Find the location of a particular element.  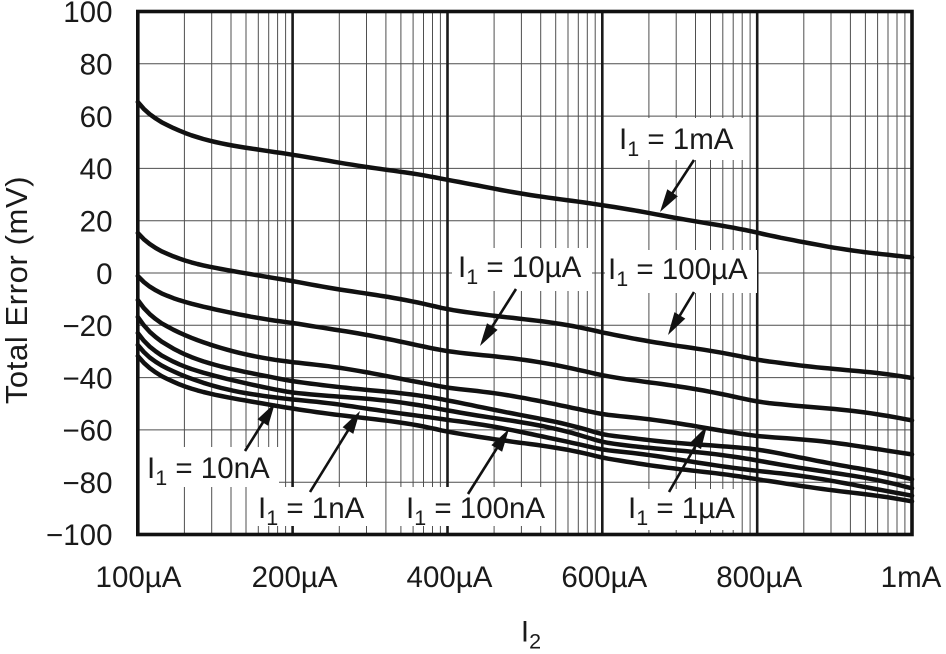

svg-text: 800µA is located at coordinates (759, 577).